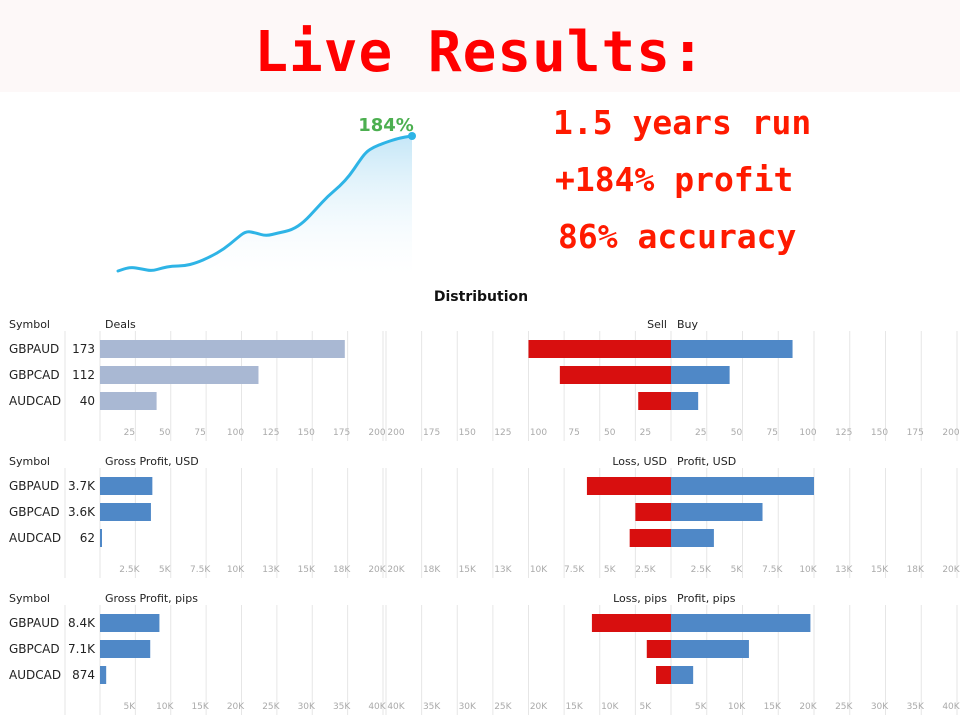 The height and width of the screenshot is (720, 960). Describe the element at coordinates (83, 675) in the screenshot. I see `row-value-label: 874` at that location.